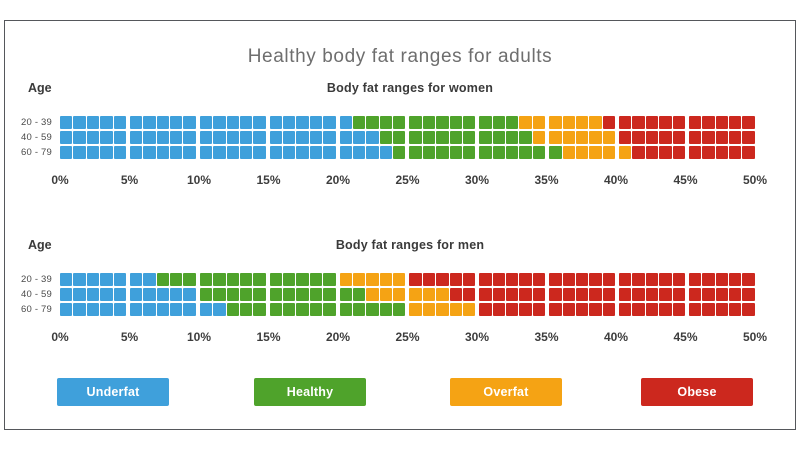  Describe the element at coordinates (36, 152) in the screenshot. I see `age-row-label: 60 - 79` at that location.